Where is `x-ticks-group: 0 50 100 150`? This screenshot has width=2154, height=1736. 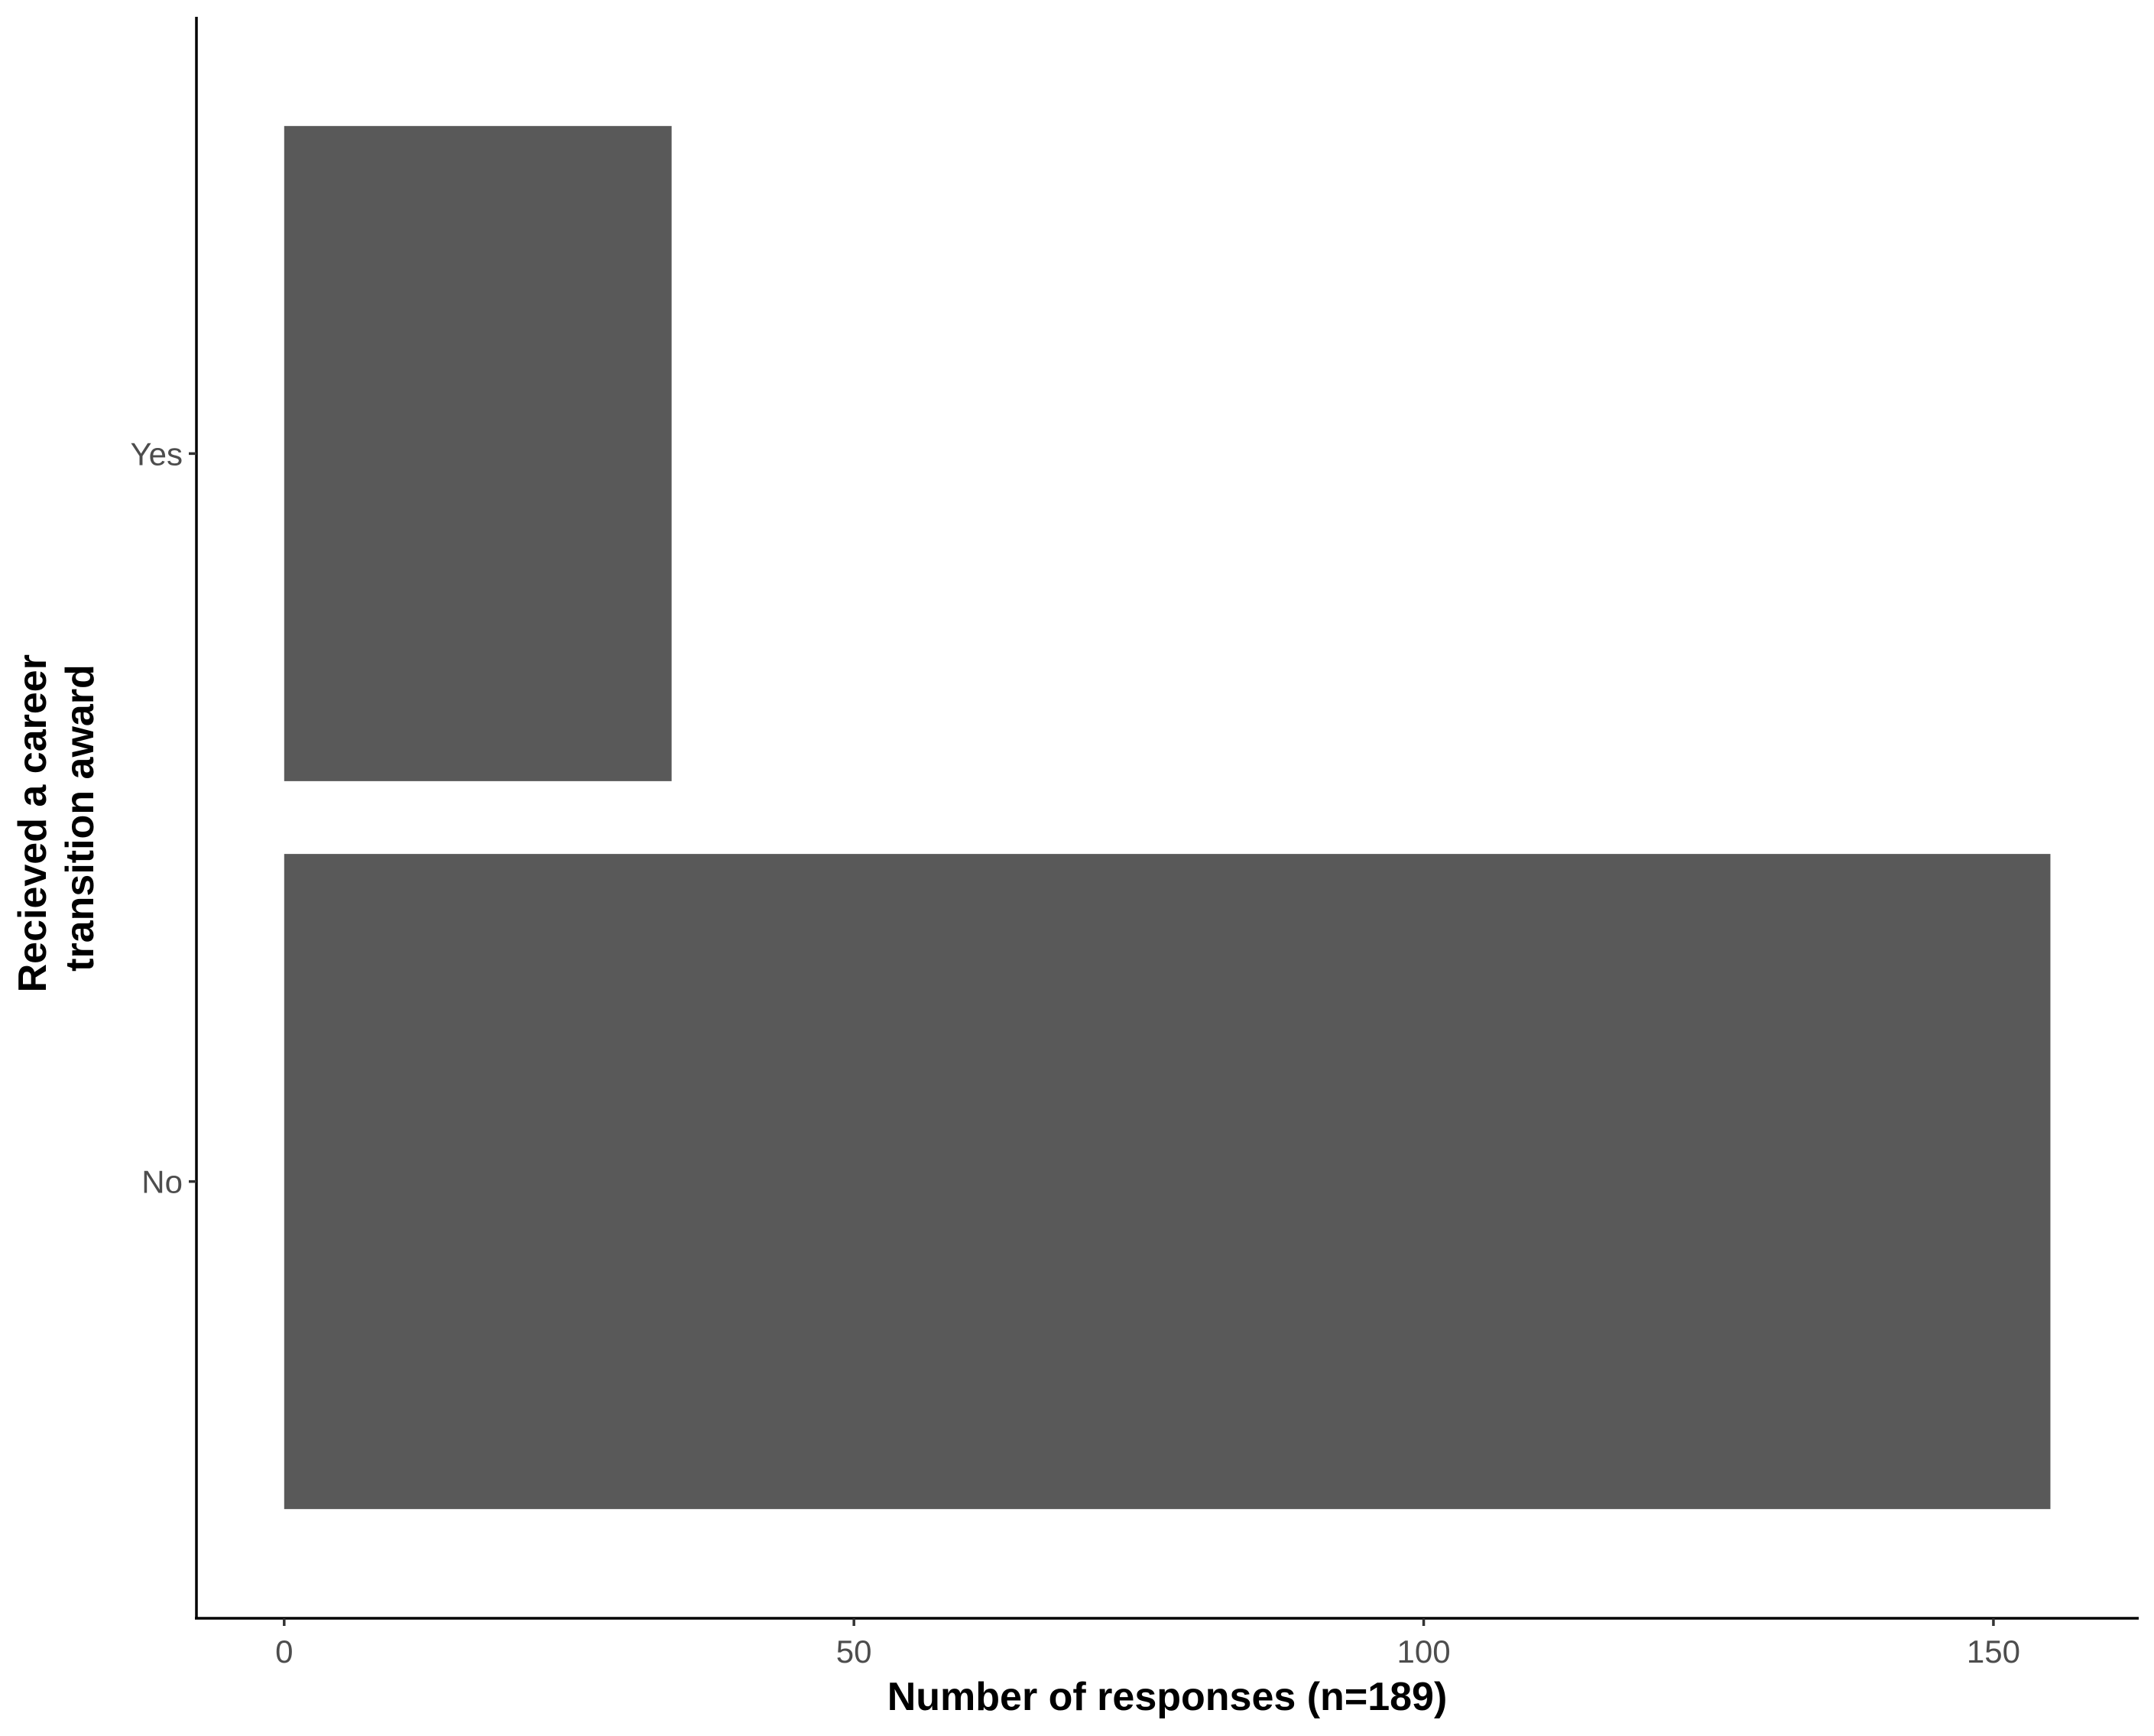 x-ticks-group: 0 50 100 150 is located at coordinates (1147, 1643).